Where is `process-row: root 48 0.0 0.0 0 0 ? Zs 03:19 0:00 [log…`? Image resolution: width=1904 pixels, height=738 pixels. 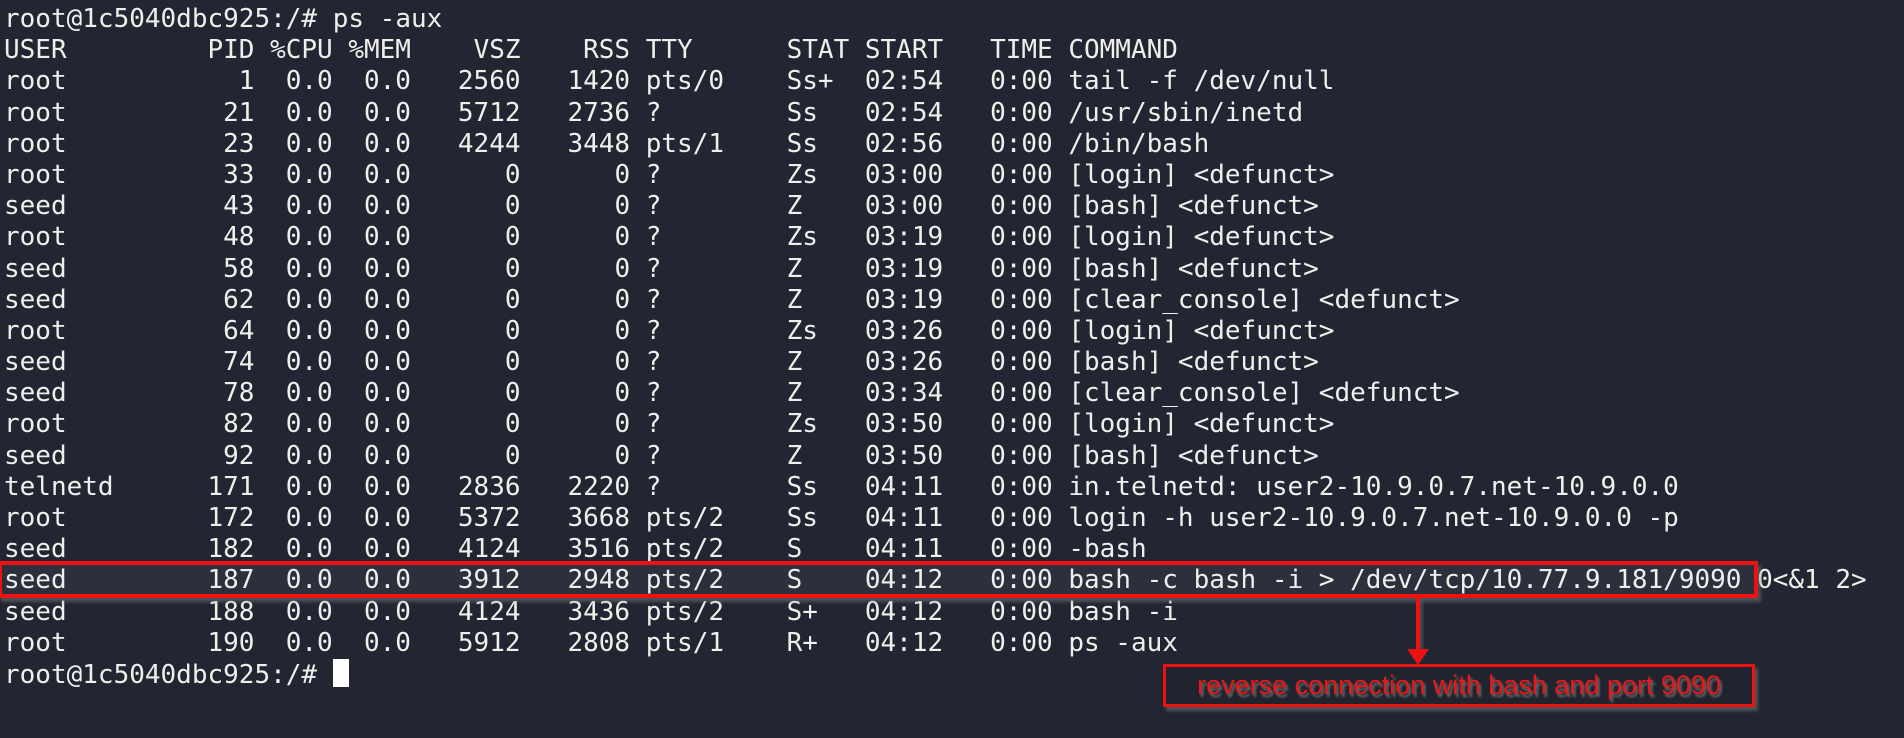
process-row: root 48 0.0 0.0 0 0 ? Zs 03:19 0:00 [log… is located at coordinates (954, 237).